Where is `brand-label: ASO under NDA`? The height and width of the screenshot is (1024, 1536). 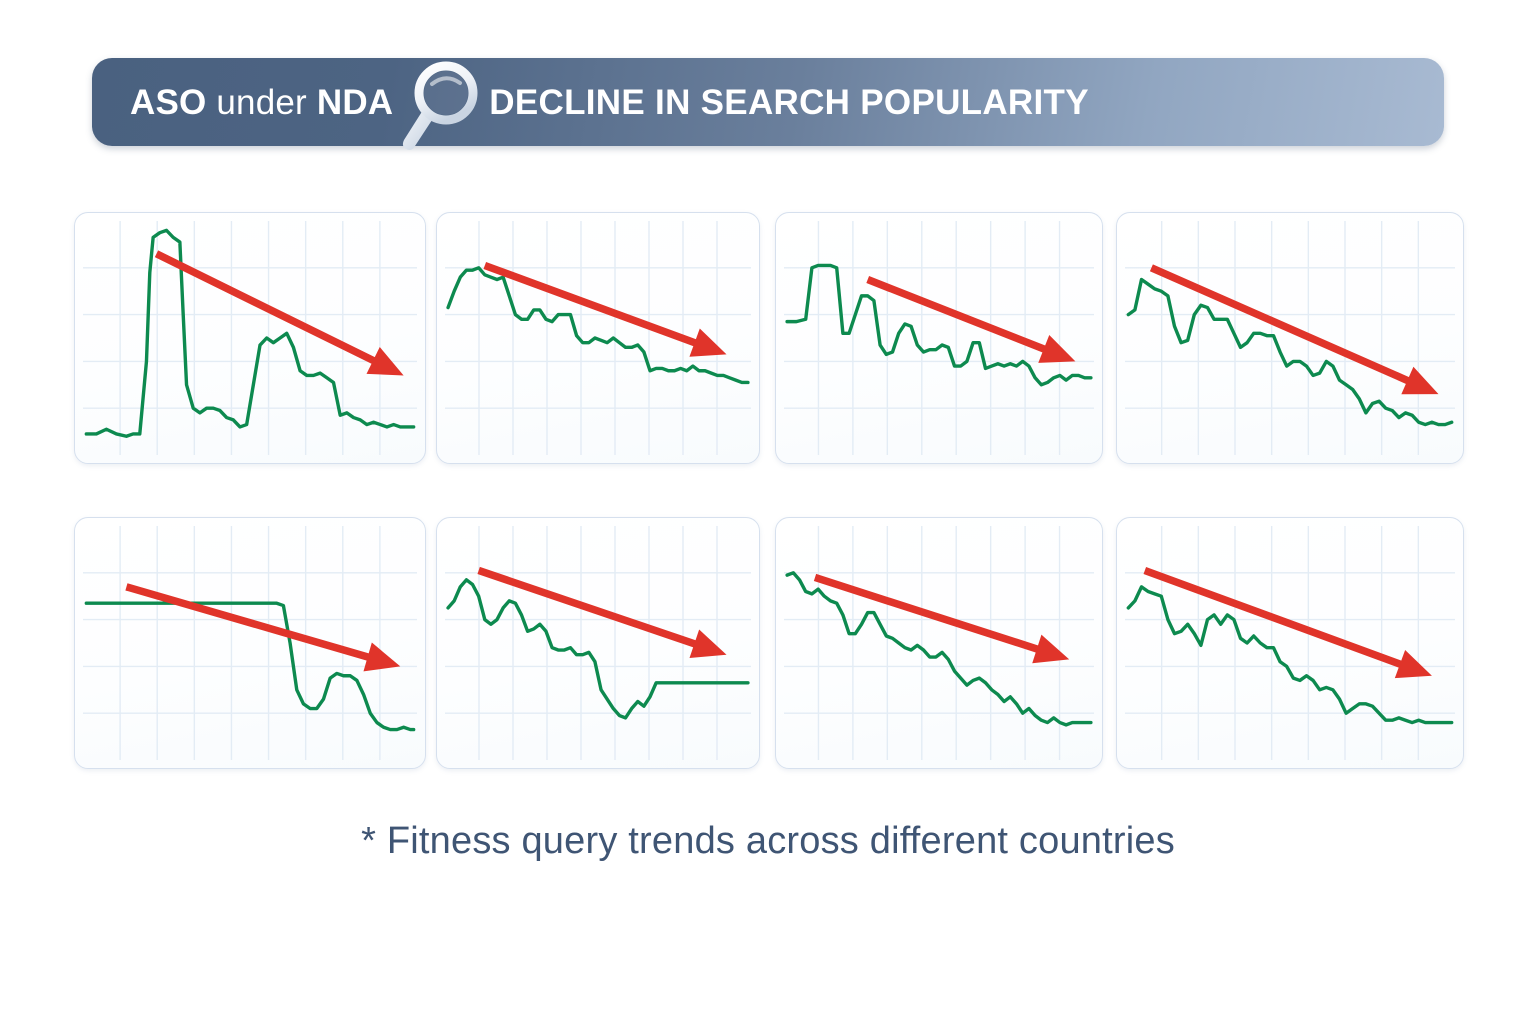 brand-label: ASO under NDA is located at coordinates (261, 102).